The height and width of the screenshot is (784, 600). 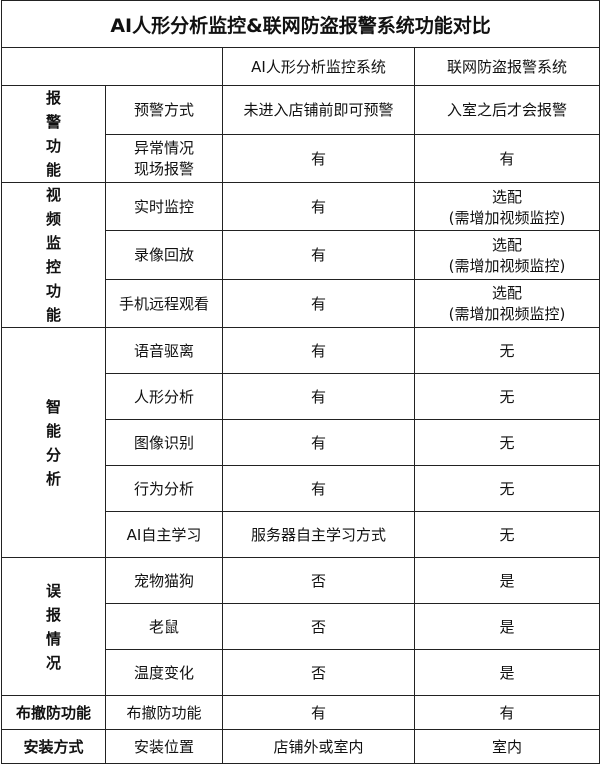 What do you see at coordinates (164, 442) in the screenshot?
I see `feature-name: 图像识别` at bounding box center [164, 442].